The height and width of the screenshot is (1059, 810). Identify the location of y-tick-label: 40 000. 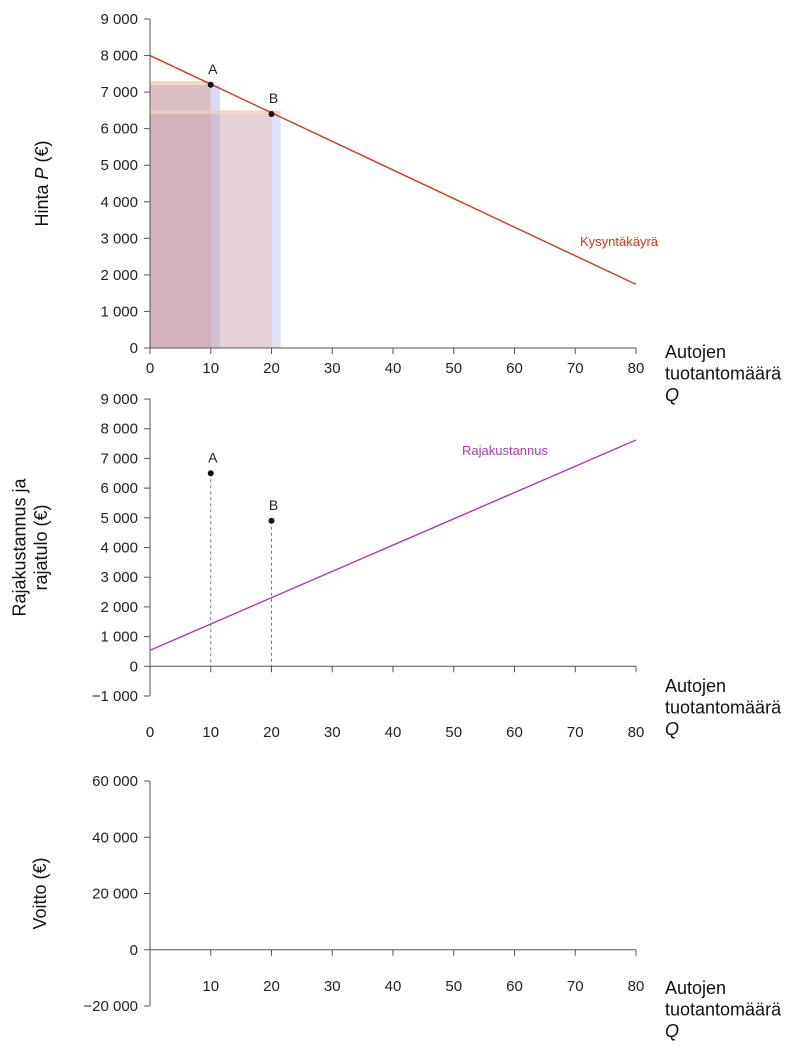
(115, 837).